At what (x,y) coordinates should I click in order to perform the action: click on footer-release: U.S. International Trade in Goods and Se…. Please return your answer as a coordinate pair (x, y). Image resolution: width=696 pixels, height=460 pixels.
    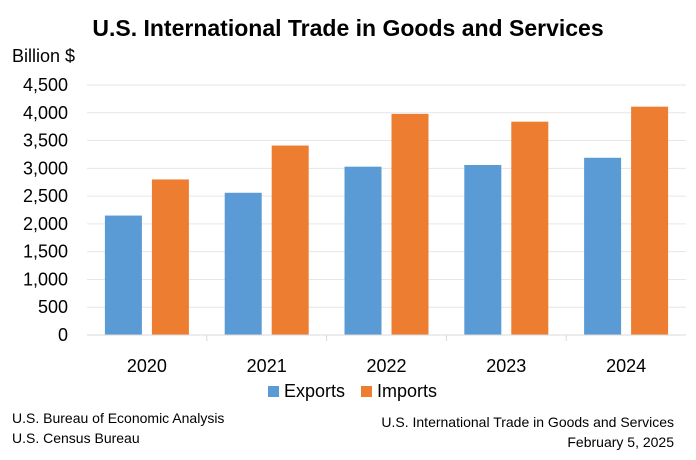
    Looking at the image, I should click on (527, 432).